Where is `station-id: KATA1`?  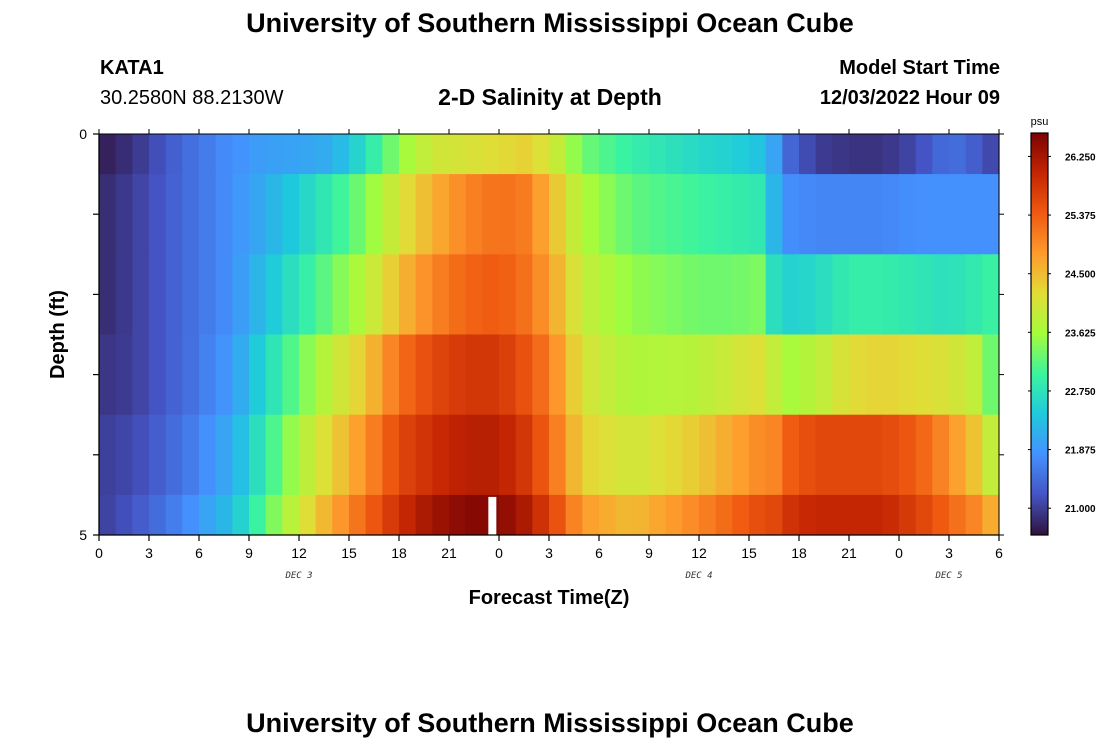
station-id: KATA1 is located at coordinates (132, 68).